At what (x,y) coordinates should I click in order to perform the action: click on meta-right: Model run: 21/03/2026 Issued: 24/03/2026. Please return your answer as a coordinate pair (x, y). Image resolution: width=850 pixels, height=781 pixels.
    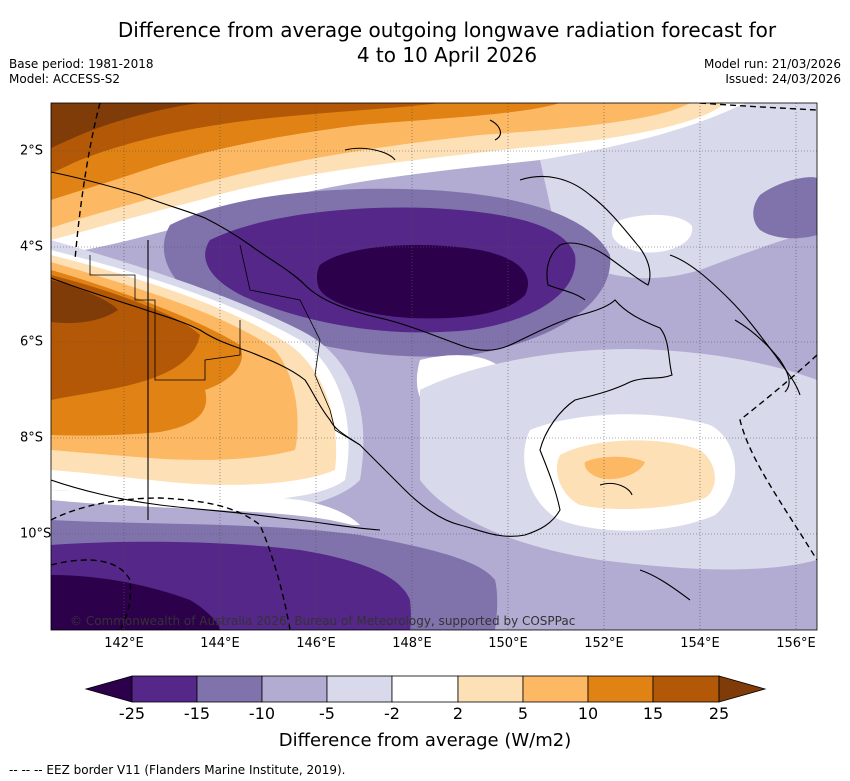
    Looking at the image, I should click on (772, 72).